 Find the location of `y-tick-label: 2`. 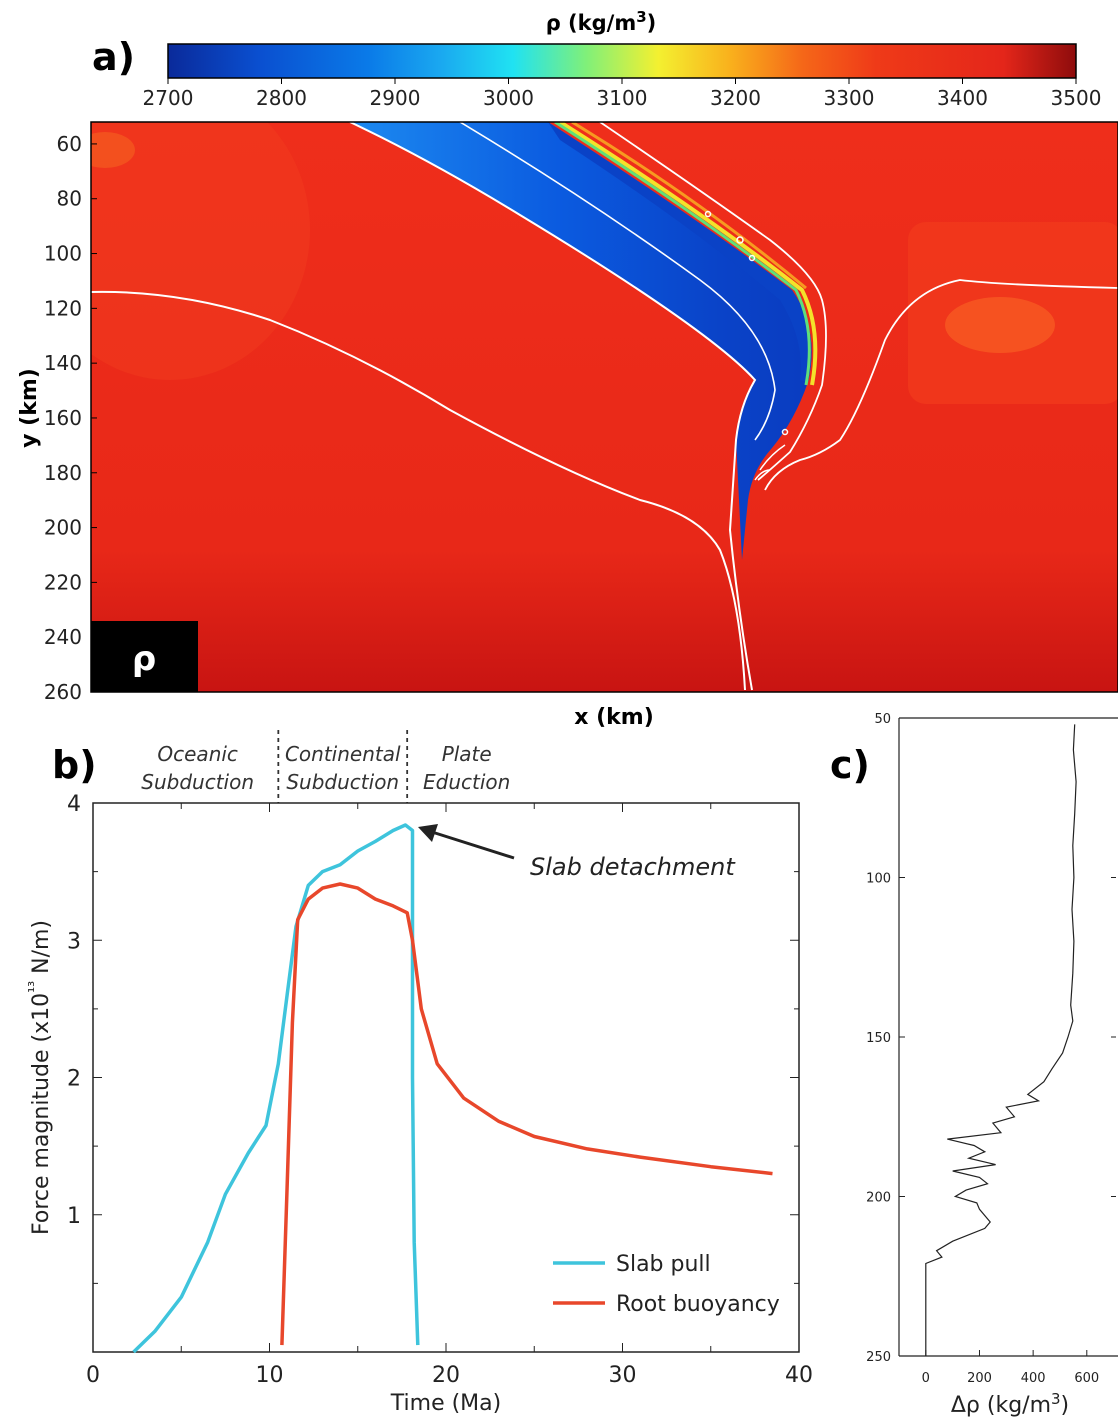

y-tick-label: 2 is located at coordinates (74, 1079).